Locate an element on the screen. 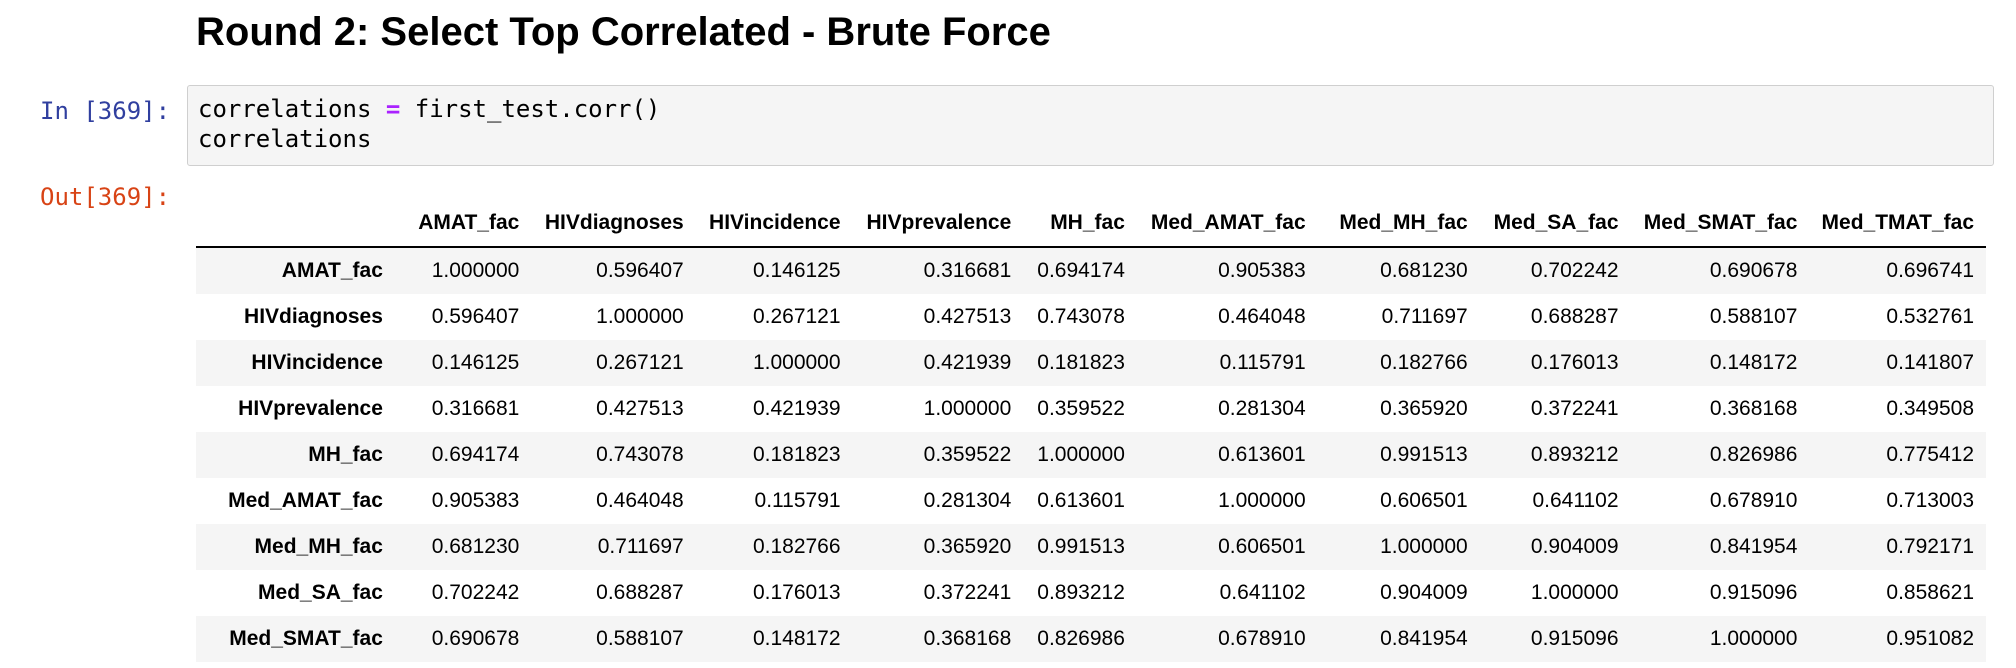  column-header: Med_SA_fac is located at coordinates (1555, 224).